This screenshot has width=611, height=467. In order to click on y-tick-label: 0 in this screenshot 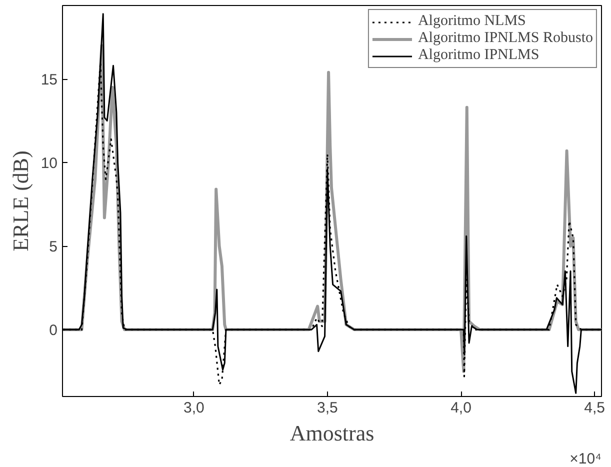, I will do `click(53, 331)`.